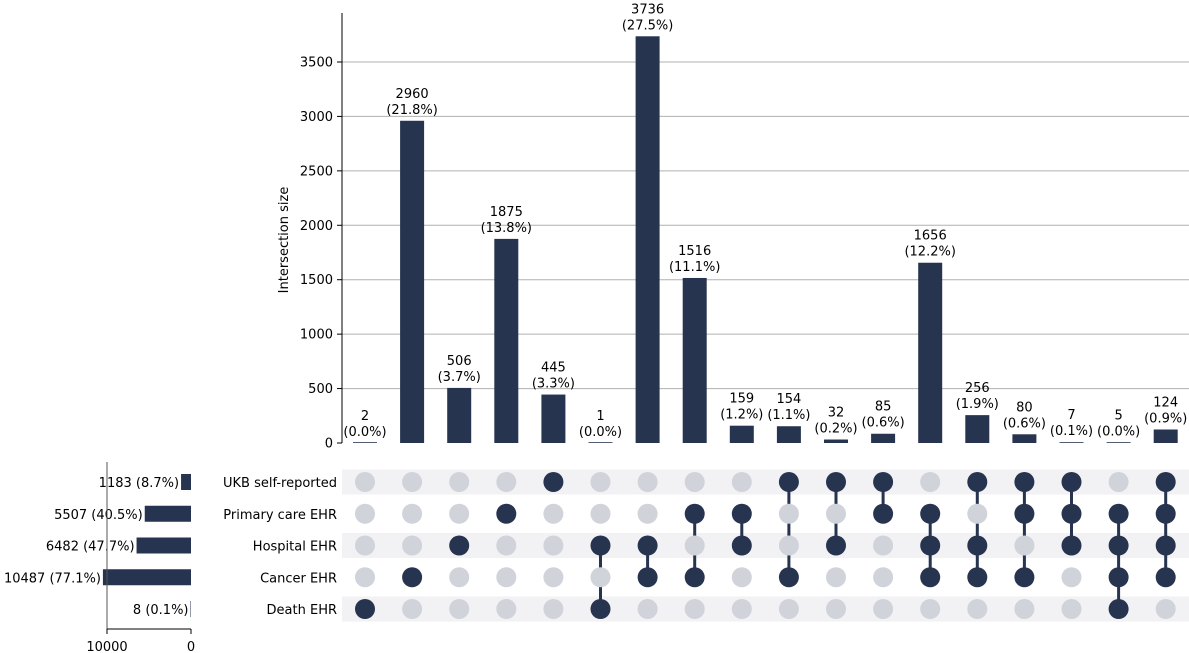 The image size is (1189, 653). I want to click on set-name-label: Primary care EHR, so click(280, 515).